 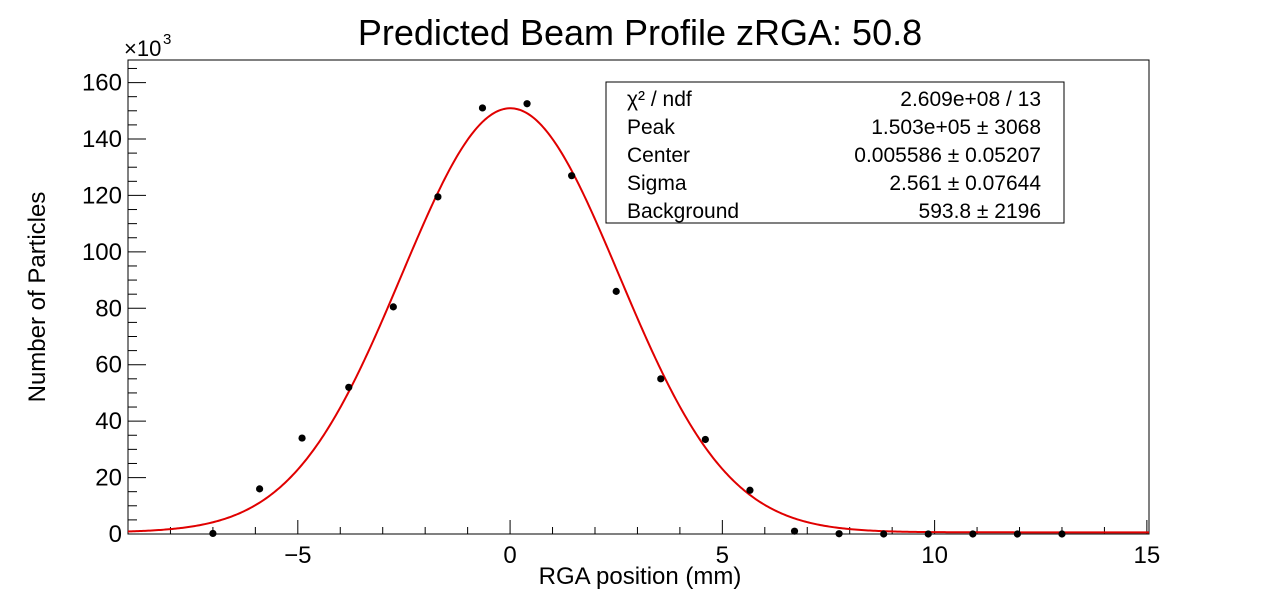 What do you see at coordinates (659, 99) in the screenshot?
I see `stats-label: χ² / ndf` at bounding box center [659, 99].